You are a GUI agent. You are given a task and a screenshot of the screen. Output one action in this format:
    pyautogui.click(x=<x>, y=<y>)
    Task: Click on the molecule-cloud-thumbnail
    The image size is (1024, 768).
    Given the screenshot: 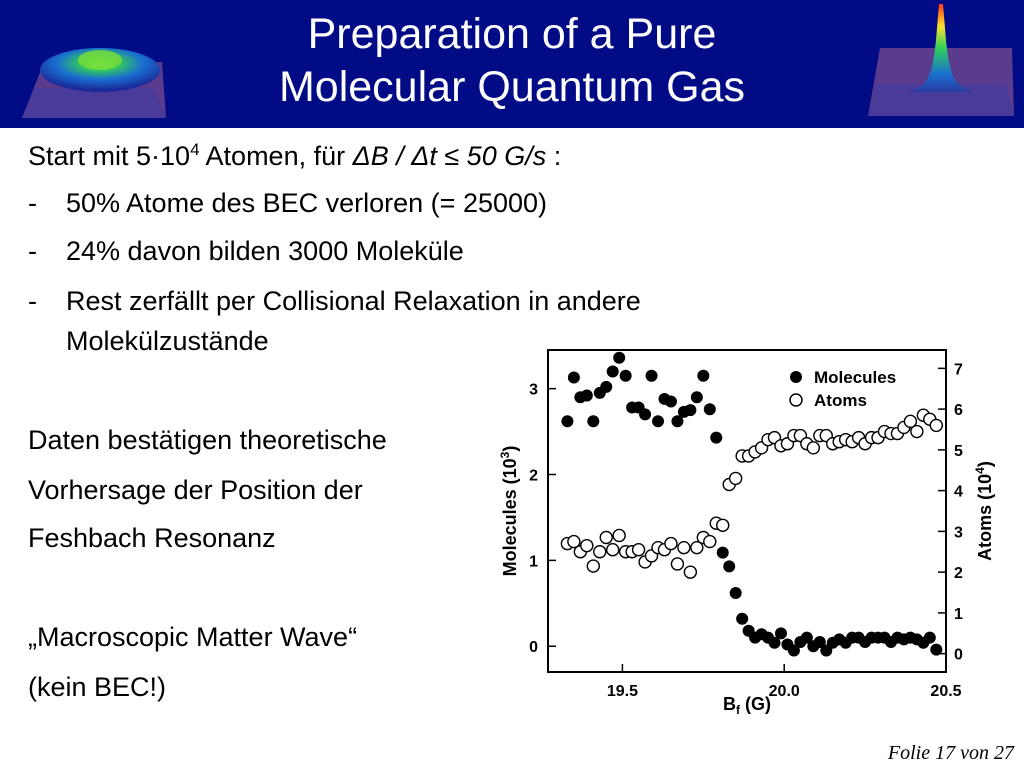 What is the action you would take?
    pyautogui.click(x=941, y=60)
    